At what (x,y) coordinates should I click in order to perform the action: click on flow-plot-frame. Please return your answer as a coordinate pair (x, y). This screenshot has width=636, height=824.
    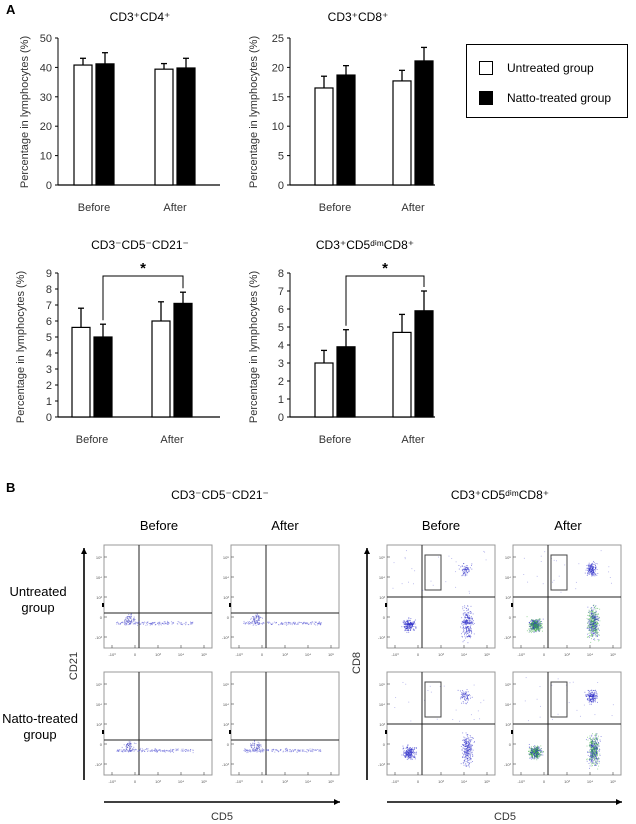
    Looking at the image, I should click on (158, 723).